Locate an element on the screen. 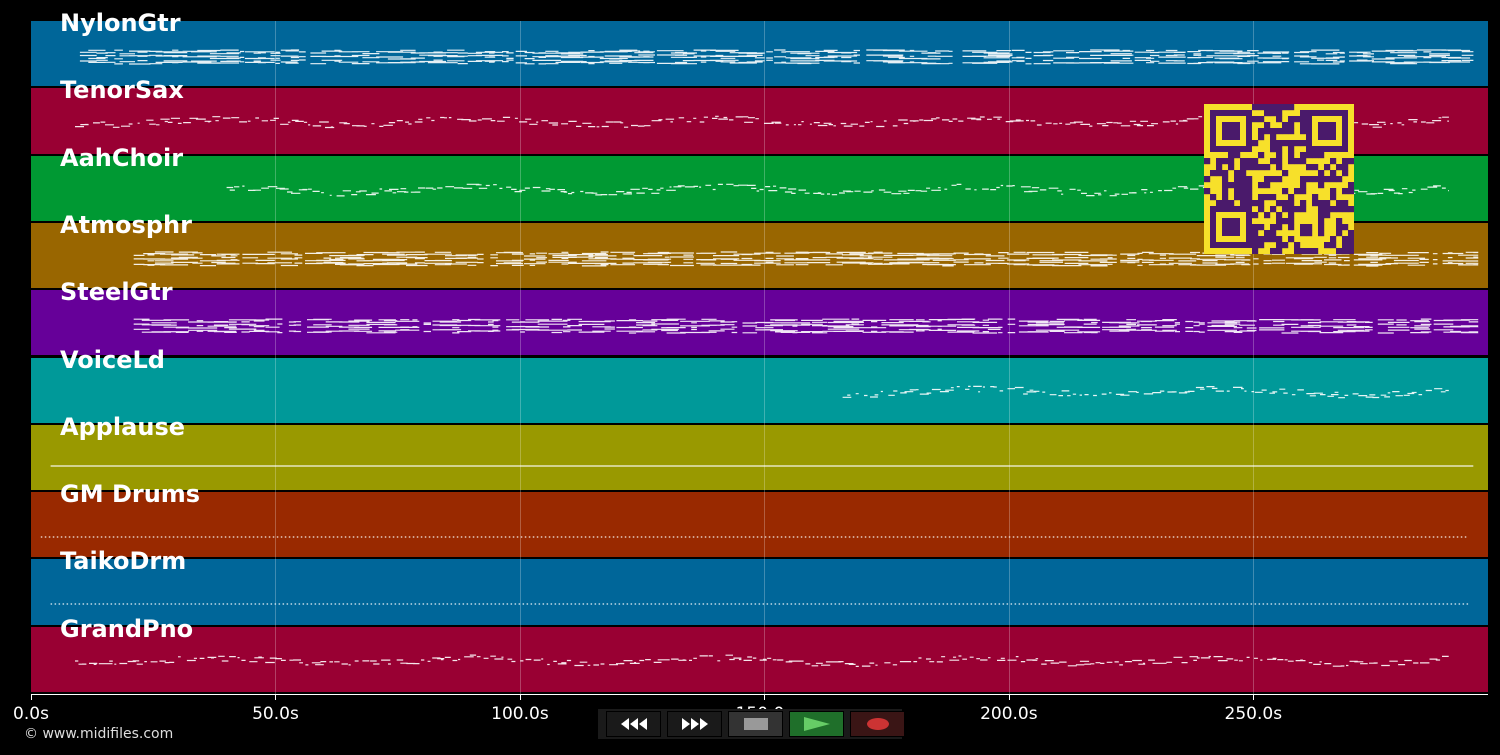 The height and width of the screenshot is (755, 1500). transport-controls is located at coordinates (751, 724).